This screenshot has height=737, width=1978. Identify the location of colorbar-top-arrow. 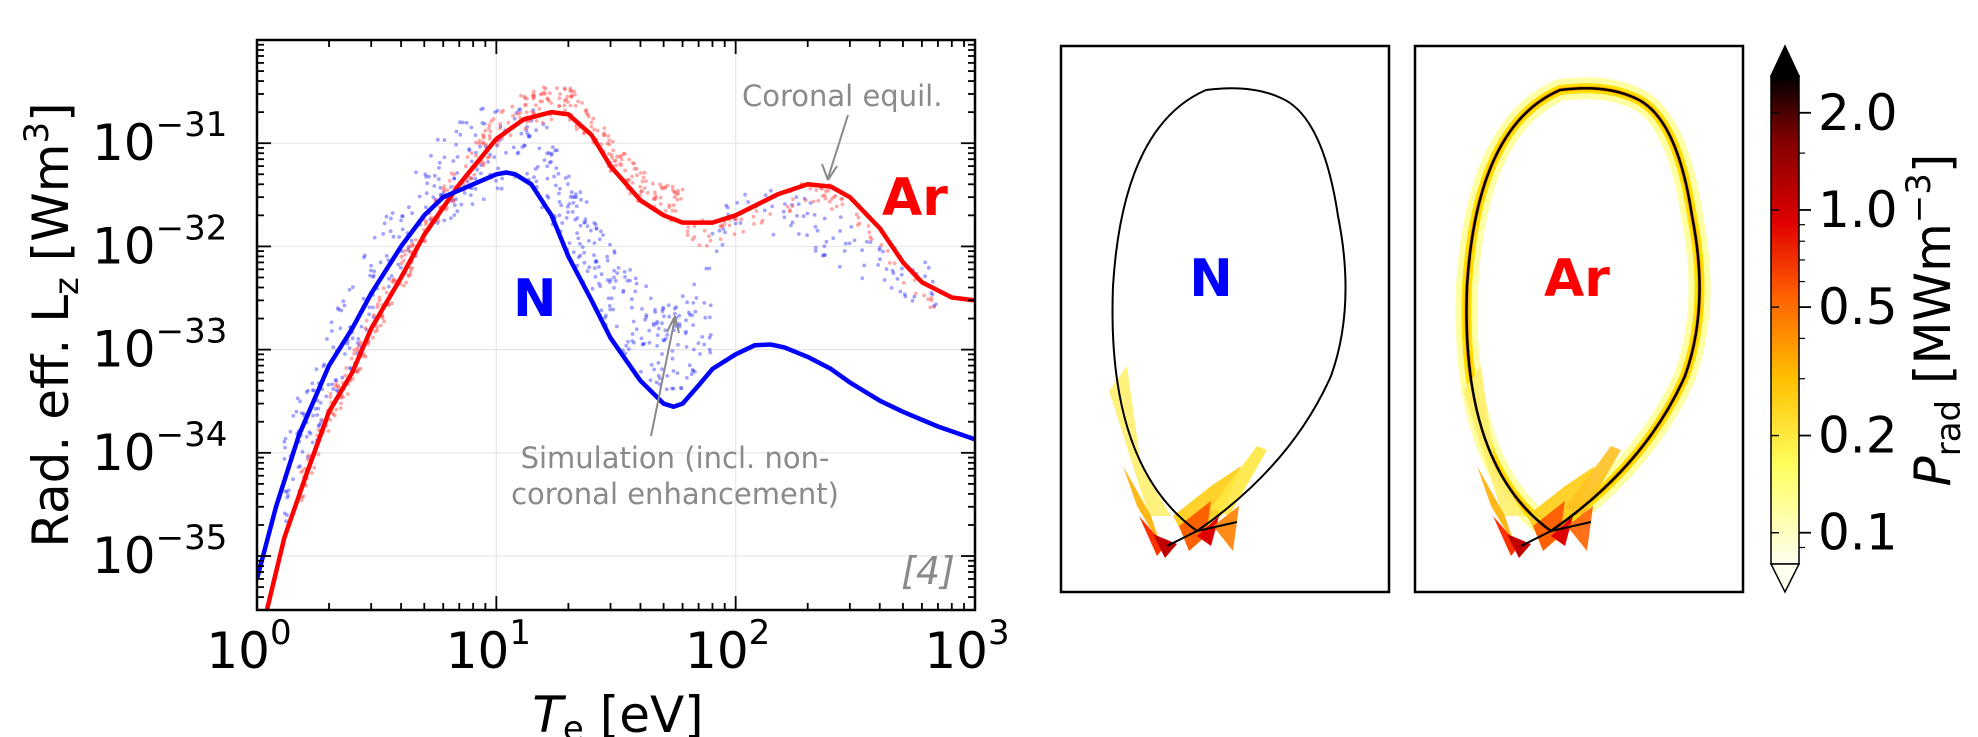
(1785, 60).